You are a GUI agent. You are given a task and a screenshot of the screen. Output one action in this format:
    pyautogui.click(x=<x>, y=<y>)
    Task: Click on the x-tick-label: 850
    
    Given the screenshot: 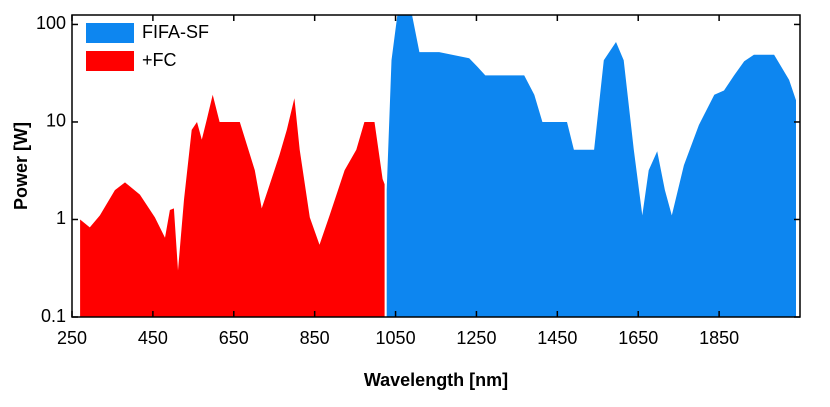 What is the action you would take?
    pyautogui.click(x=315, y=338)
    